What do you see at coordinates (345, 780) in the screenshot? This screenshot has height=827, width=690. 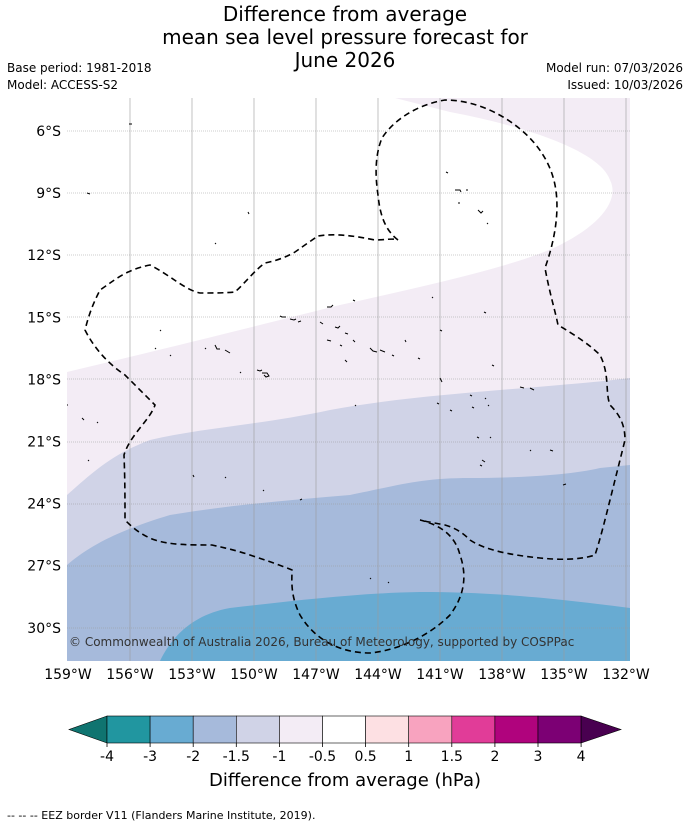 I see `colorbar-label: Difference from average (hPa)` at bounding box center [345, 780].